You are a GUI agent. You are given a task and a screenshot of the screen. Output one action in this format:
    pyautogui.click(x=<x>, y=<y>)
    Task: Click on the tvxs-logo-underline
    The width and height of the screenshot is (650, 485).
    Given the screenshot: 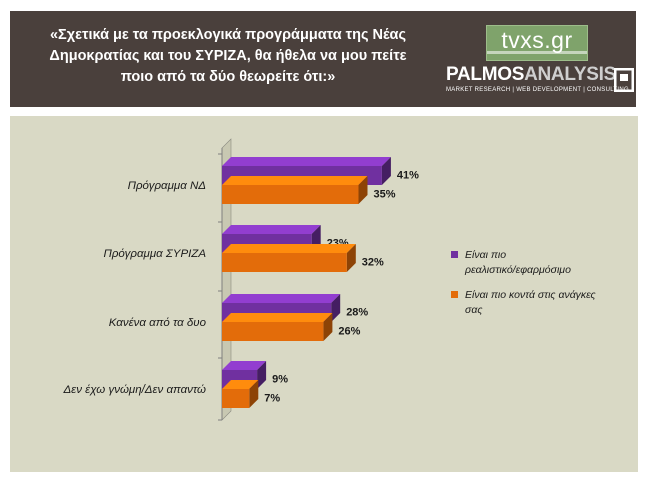 What is the action you would take?
    pyautogui.click(x=537, y=52)
    